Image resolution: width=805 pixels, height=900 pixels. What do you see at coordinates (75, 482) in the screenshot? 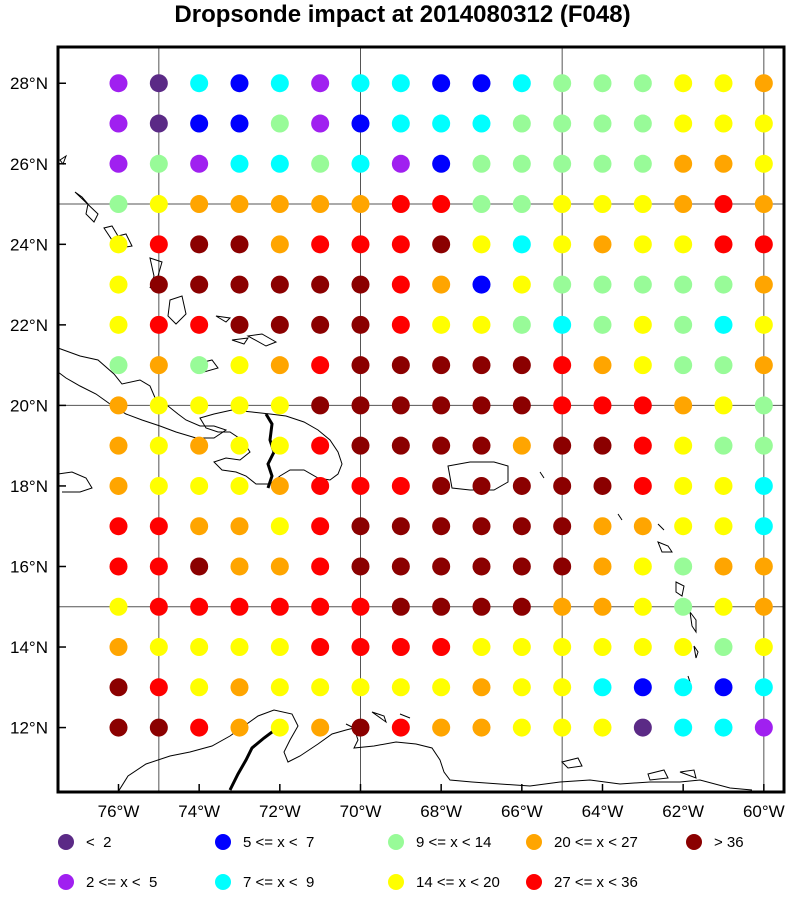
I see `jamaica-coast` at bounding box center [75, 482].